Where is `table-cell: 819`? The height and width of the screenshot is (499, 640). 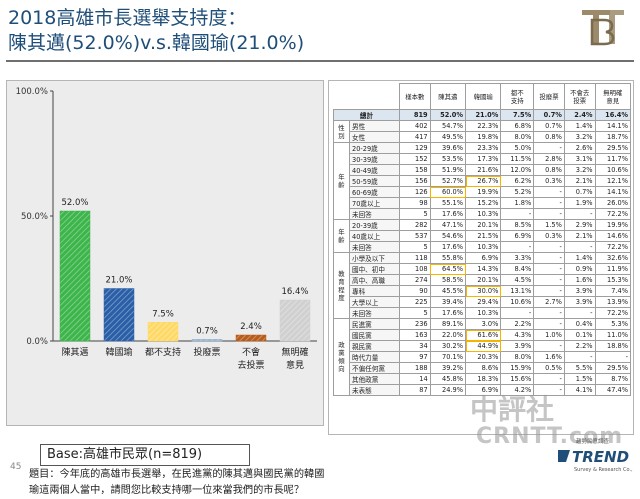 table-cell: 819 is located at coordinates (415, 115).